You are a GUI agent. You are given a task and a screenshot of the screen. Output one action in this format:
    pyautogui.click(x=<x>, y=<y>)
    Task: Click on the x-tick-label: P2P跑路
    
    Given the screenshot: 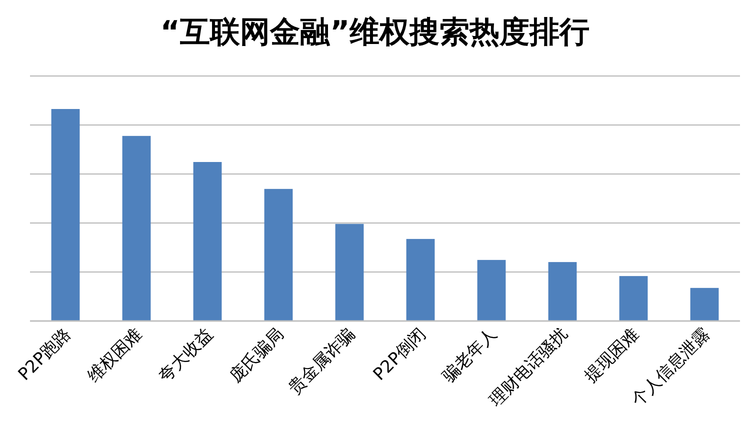 What is the action you would take?
    pyautogui.click(x=45, y=354)
    